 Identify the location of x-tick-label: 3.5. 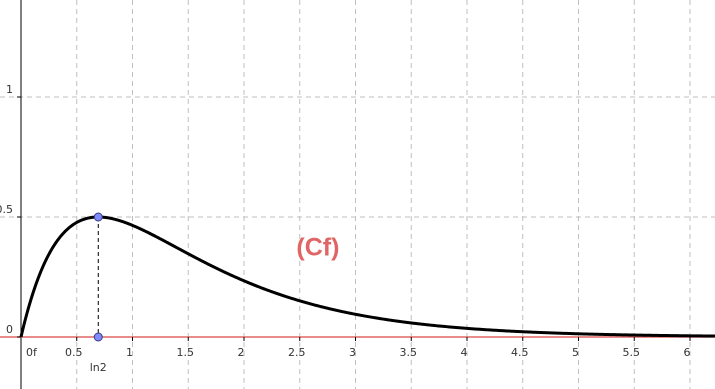
(409, 352).